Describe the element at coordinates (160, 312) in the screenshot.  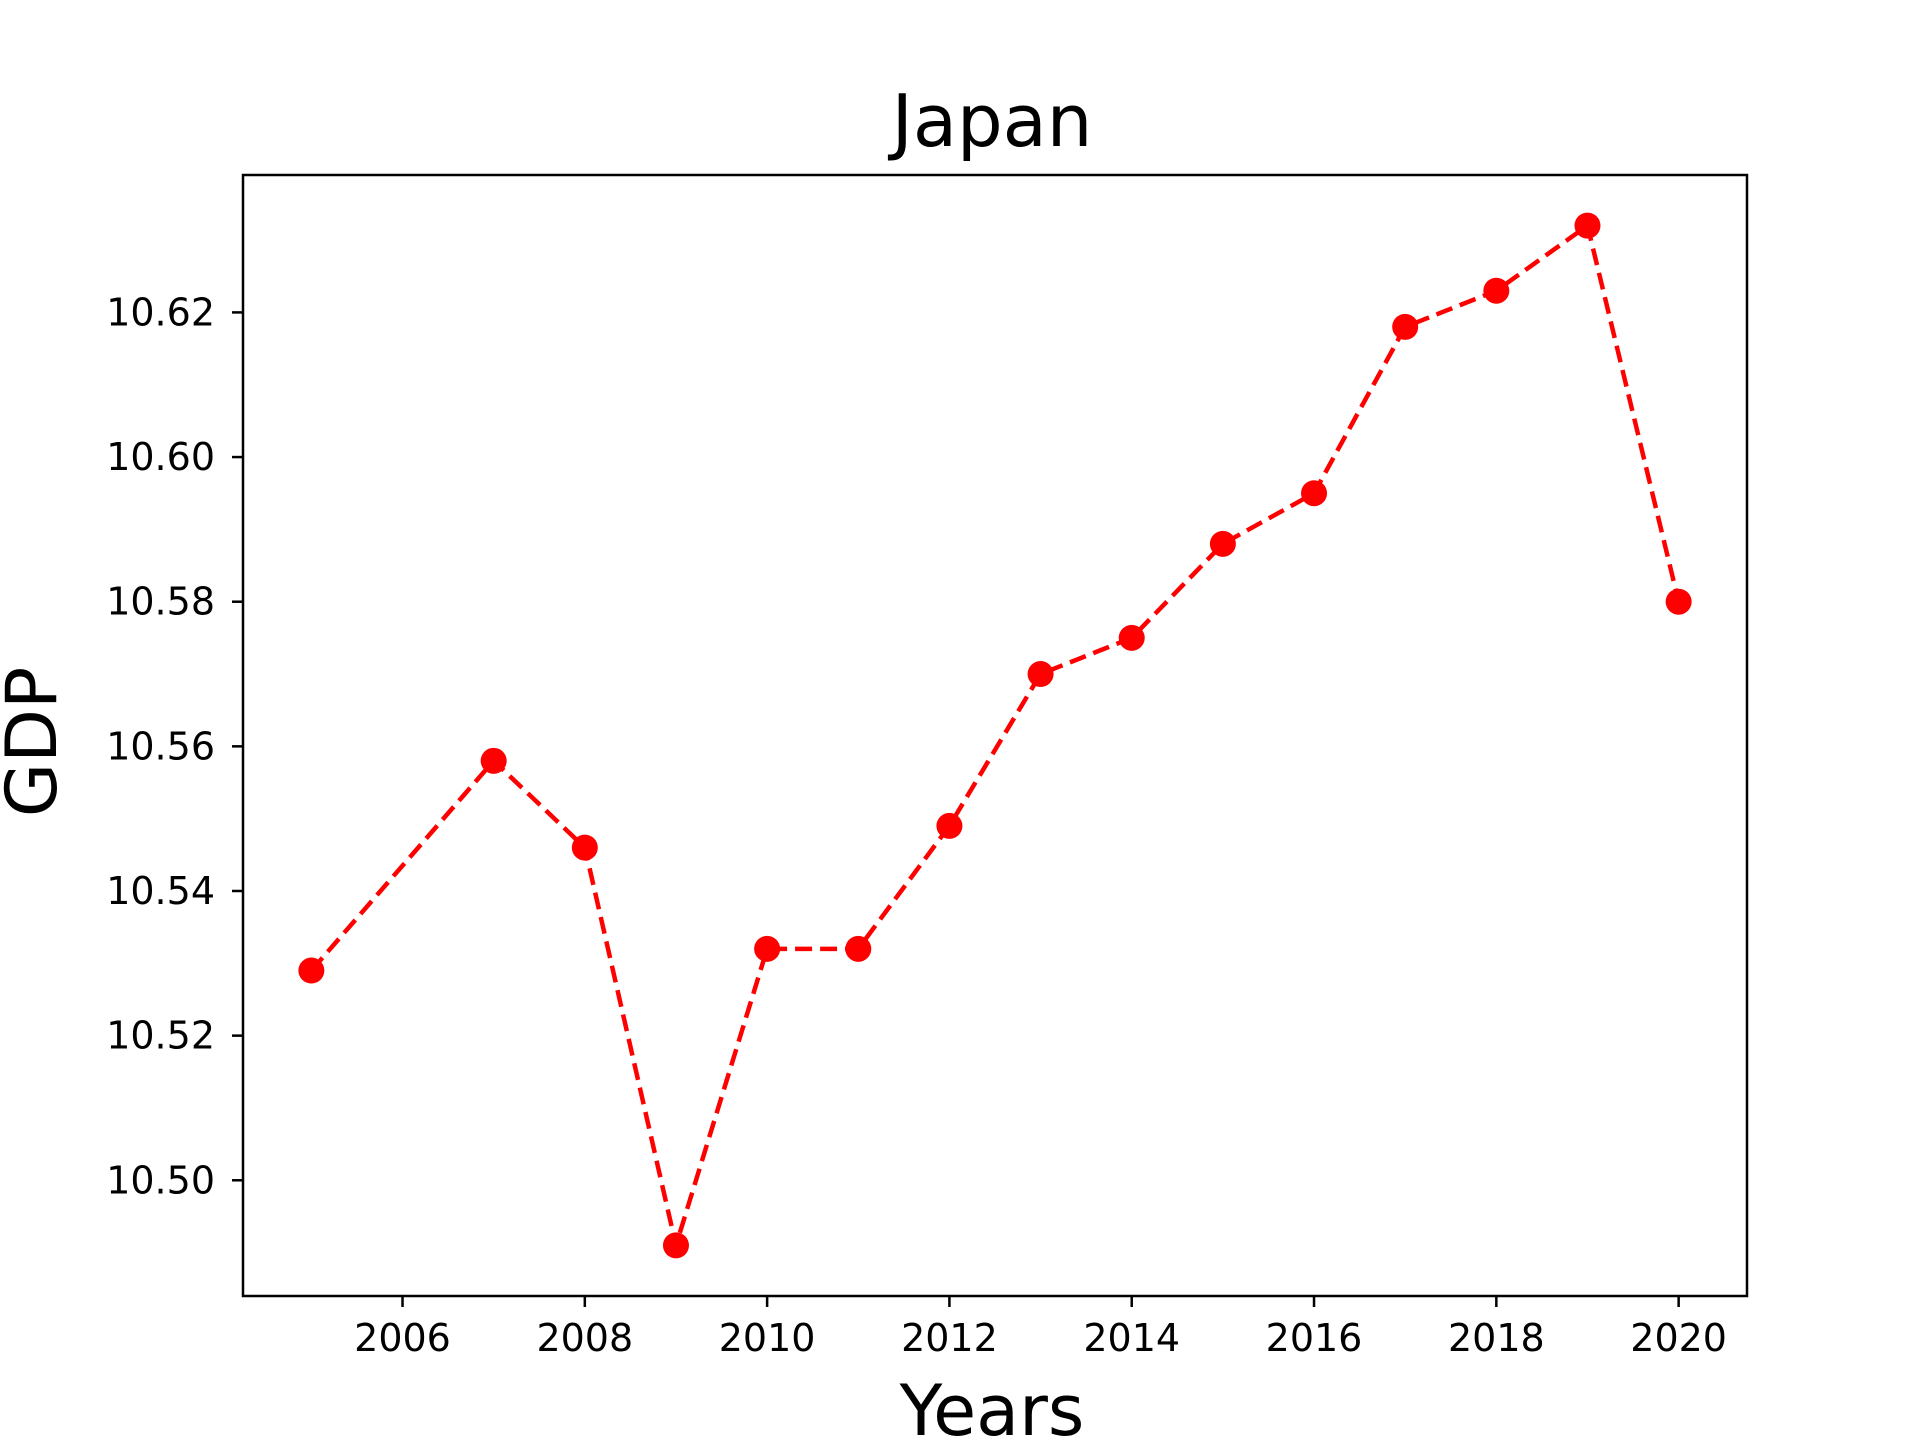
I see `y-tick-label: 10.62` at that location.